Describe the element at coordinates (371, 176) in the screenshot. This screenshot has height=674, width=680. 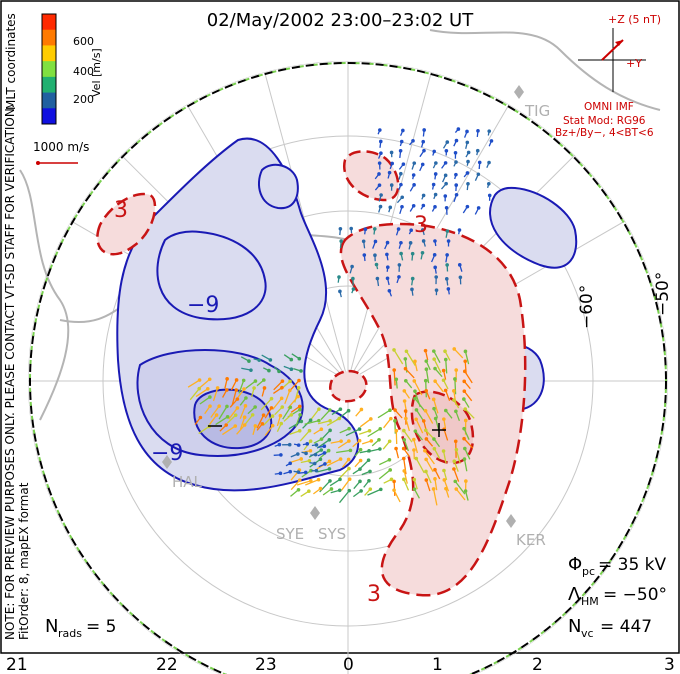
I see `positive-contour-noon` at that location.